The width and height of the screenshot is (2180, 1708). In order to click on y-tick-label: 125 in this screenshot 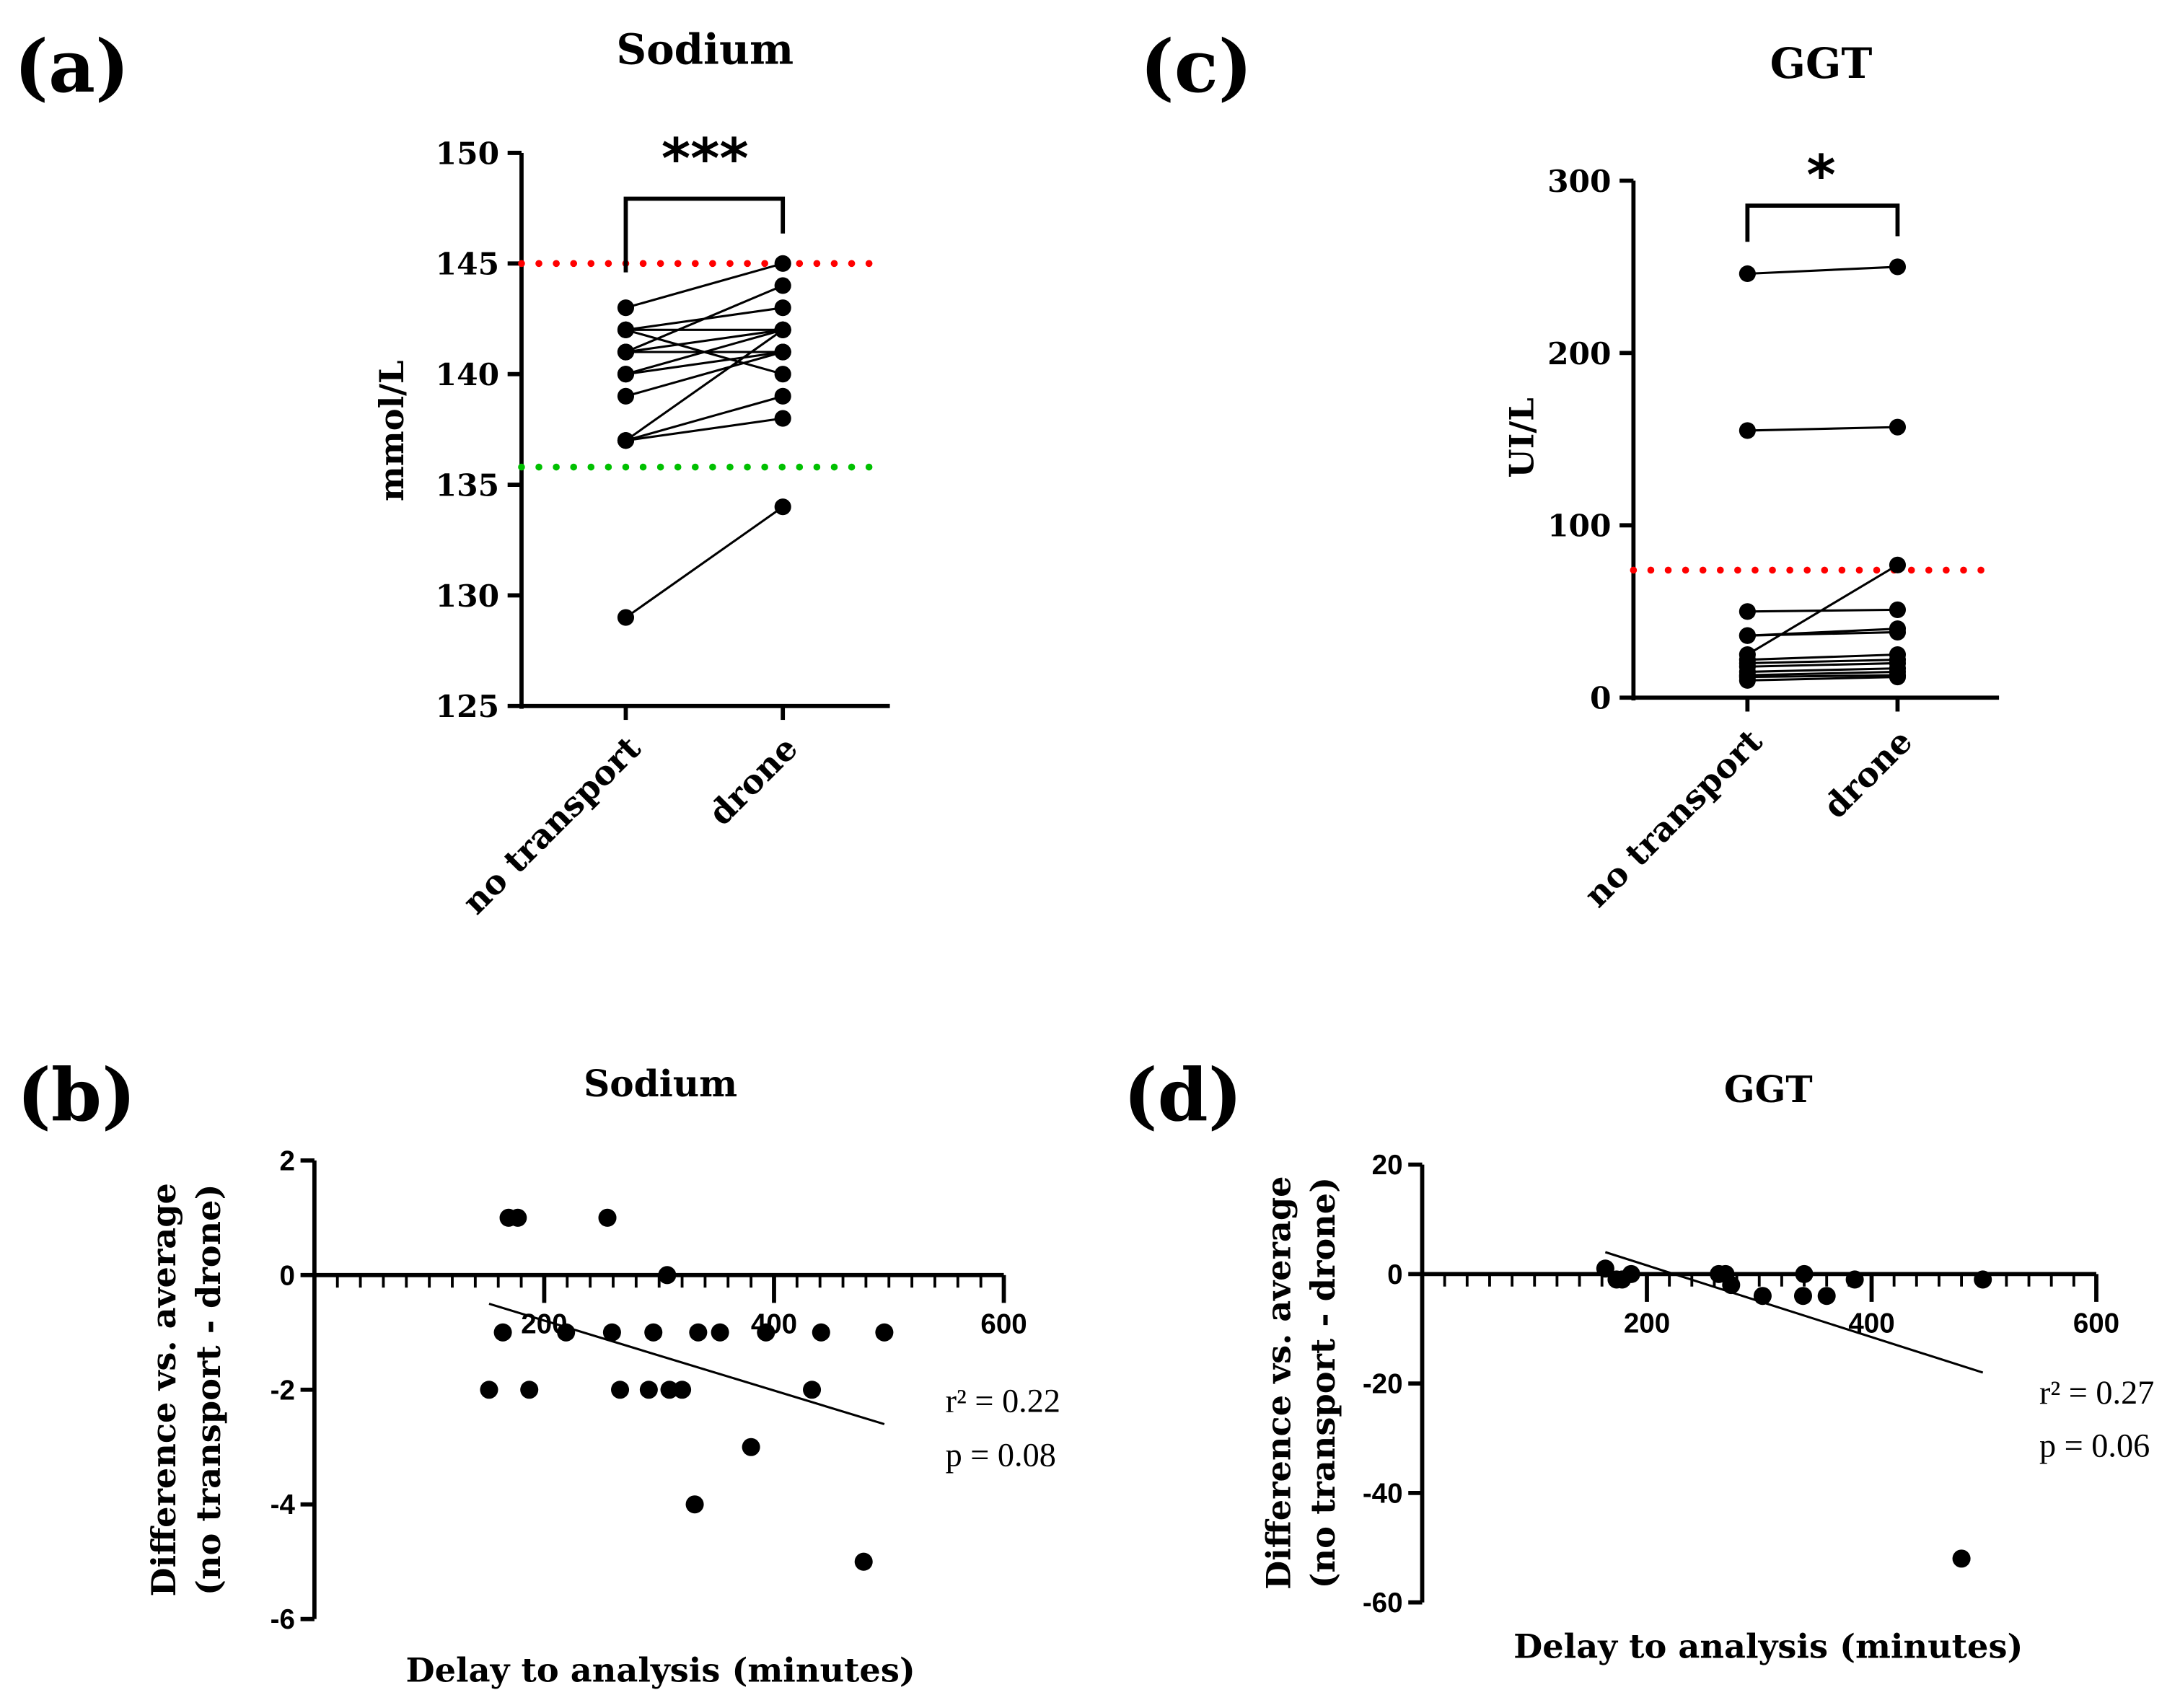, I will do `click(468, 706)`.